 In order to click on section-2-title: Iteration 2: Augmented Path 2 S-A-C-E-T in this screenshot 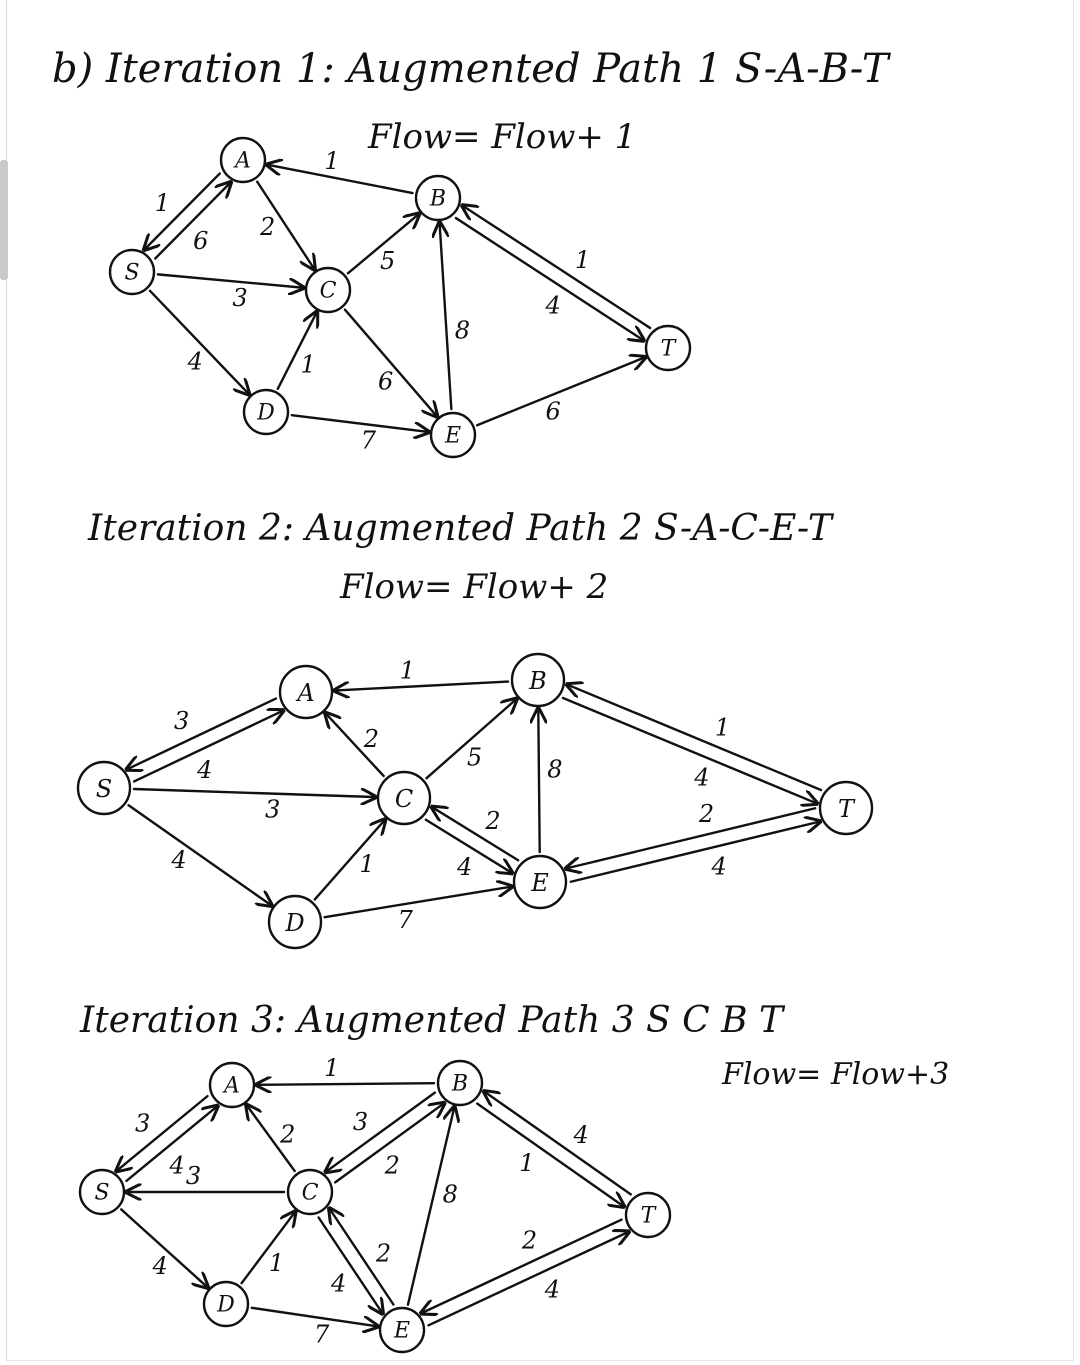, I will do `click(461, 528)`.